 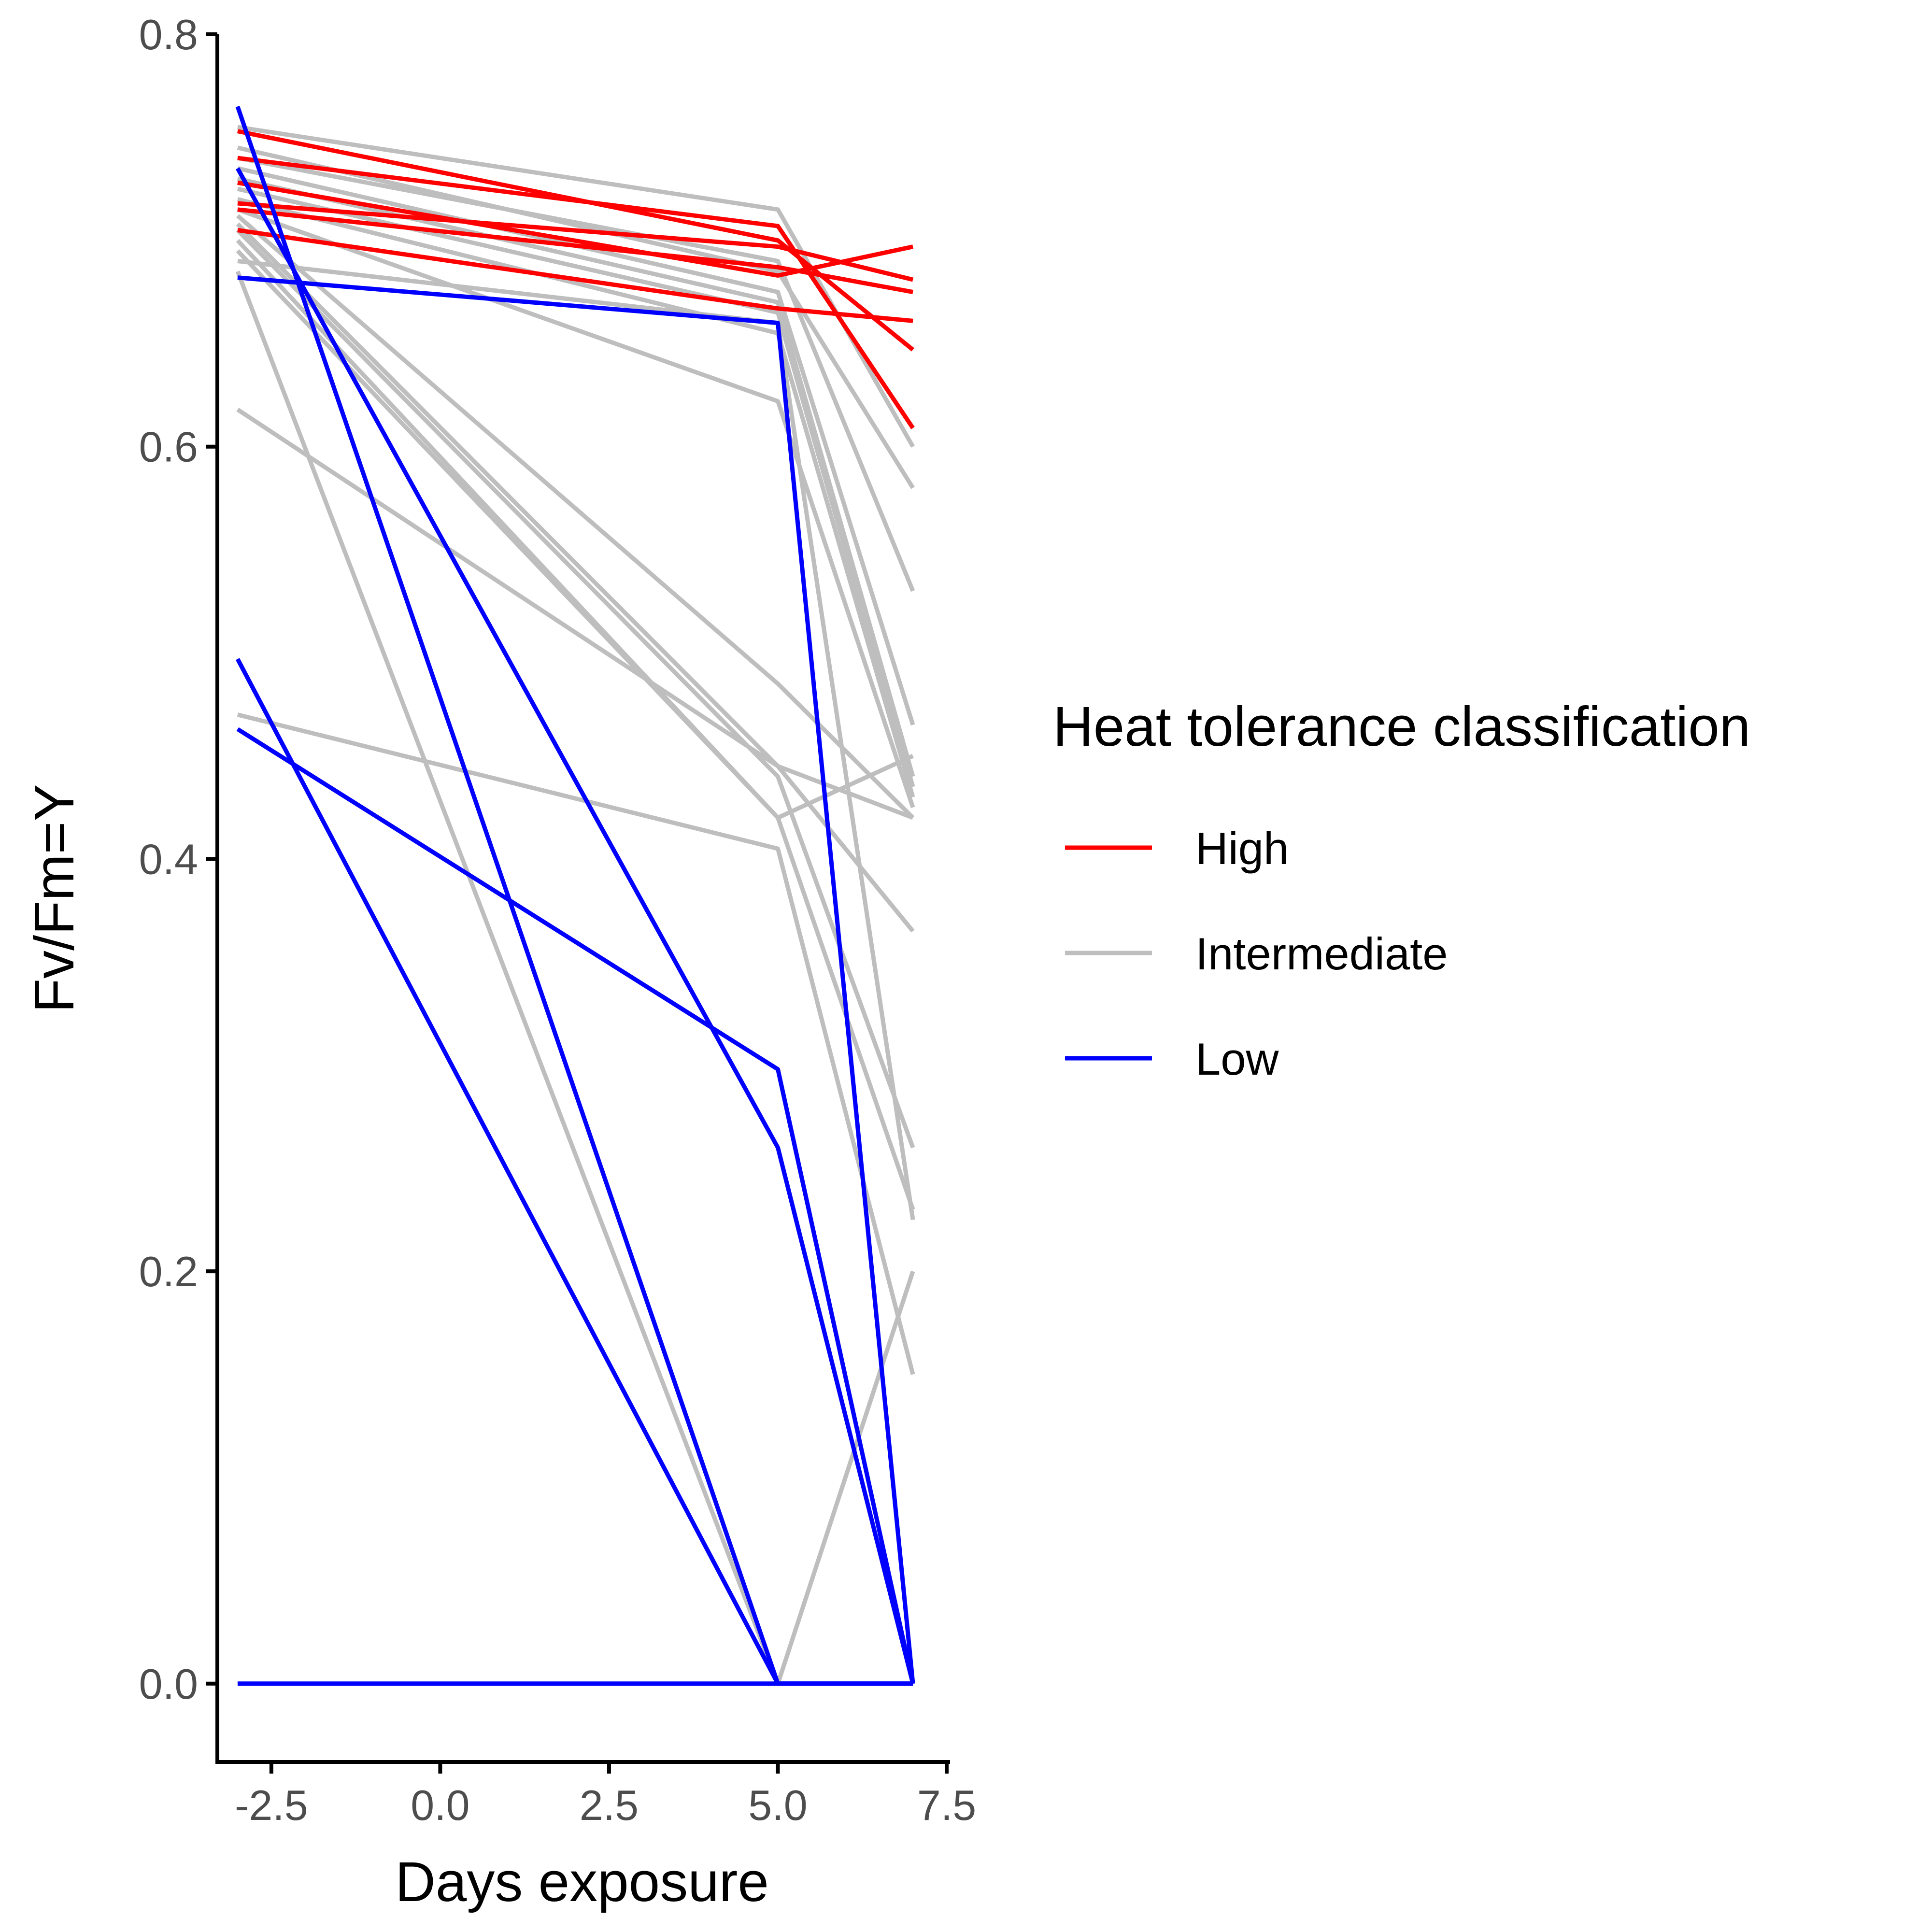 I want to click on x-axis-title: Days exposure, so click(x=582, y=1881).